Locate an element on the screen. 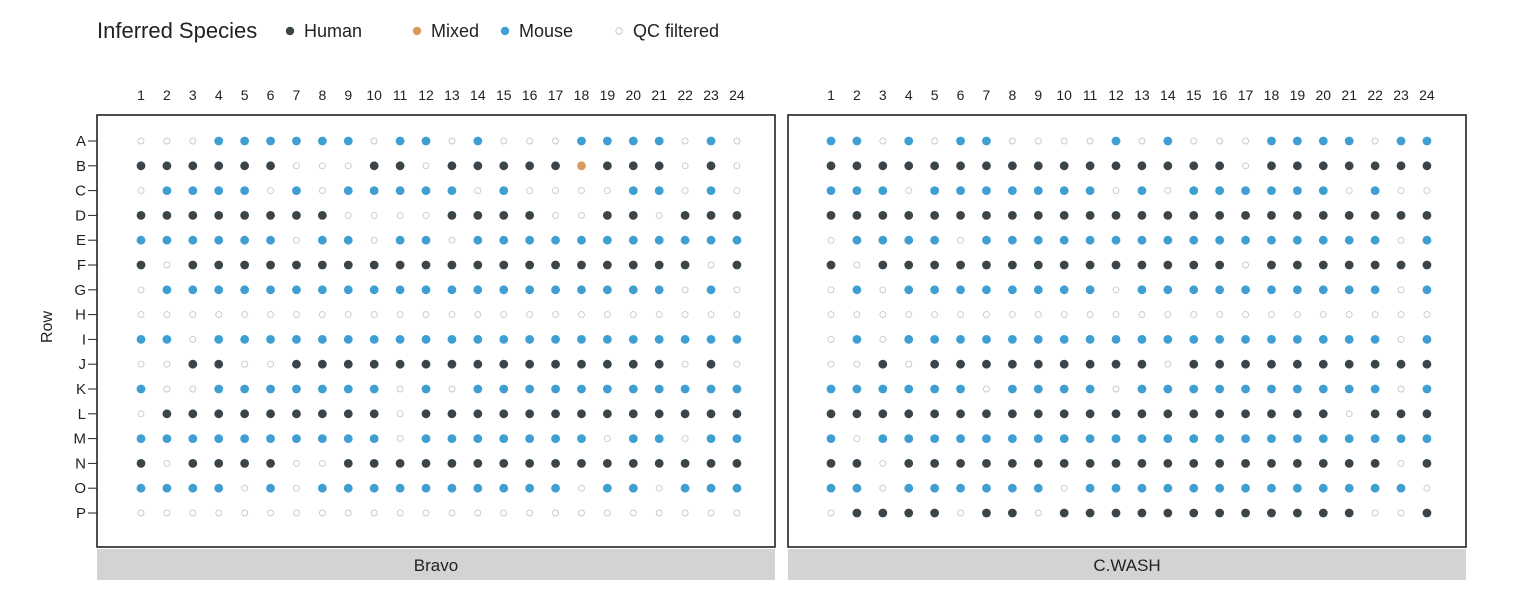 This screenshot has height=610, width=1521. column-tick-label: 6 is located at coordinates (961, 95).